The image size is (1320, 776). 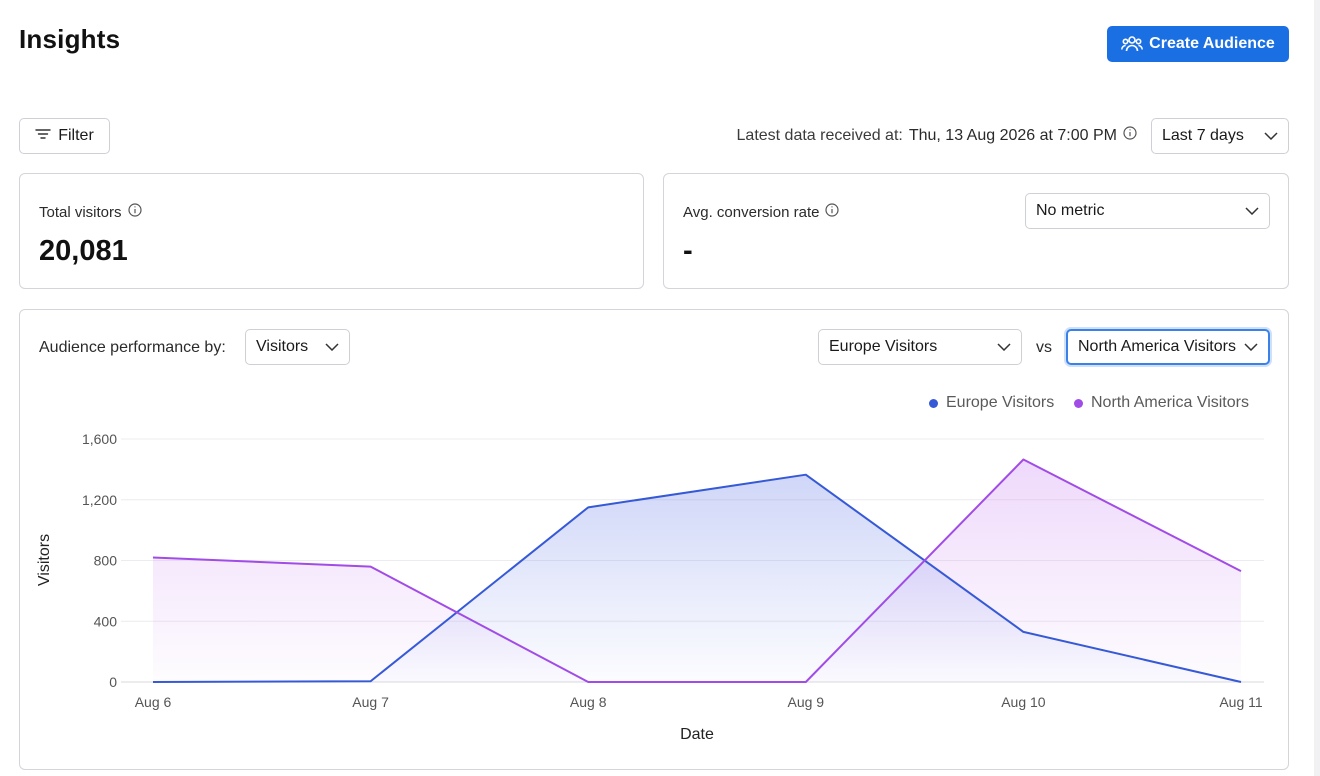 What do you see at coordinates (751, 212) in the screenshot?
I see `conversion-rate-label: Avg. conversion rate` at bounding box center [751, 212].